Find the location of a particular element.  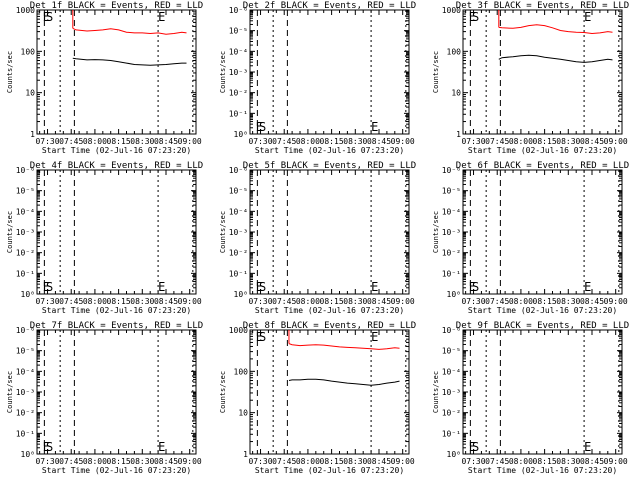

panel-title: Det 8f BLACK = Events, RED = LLD is located at coordinates (329, 326).